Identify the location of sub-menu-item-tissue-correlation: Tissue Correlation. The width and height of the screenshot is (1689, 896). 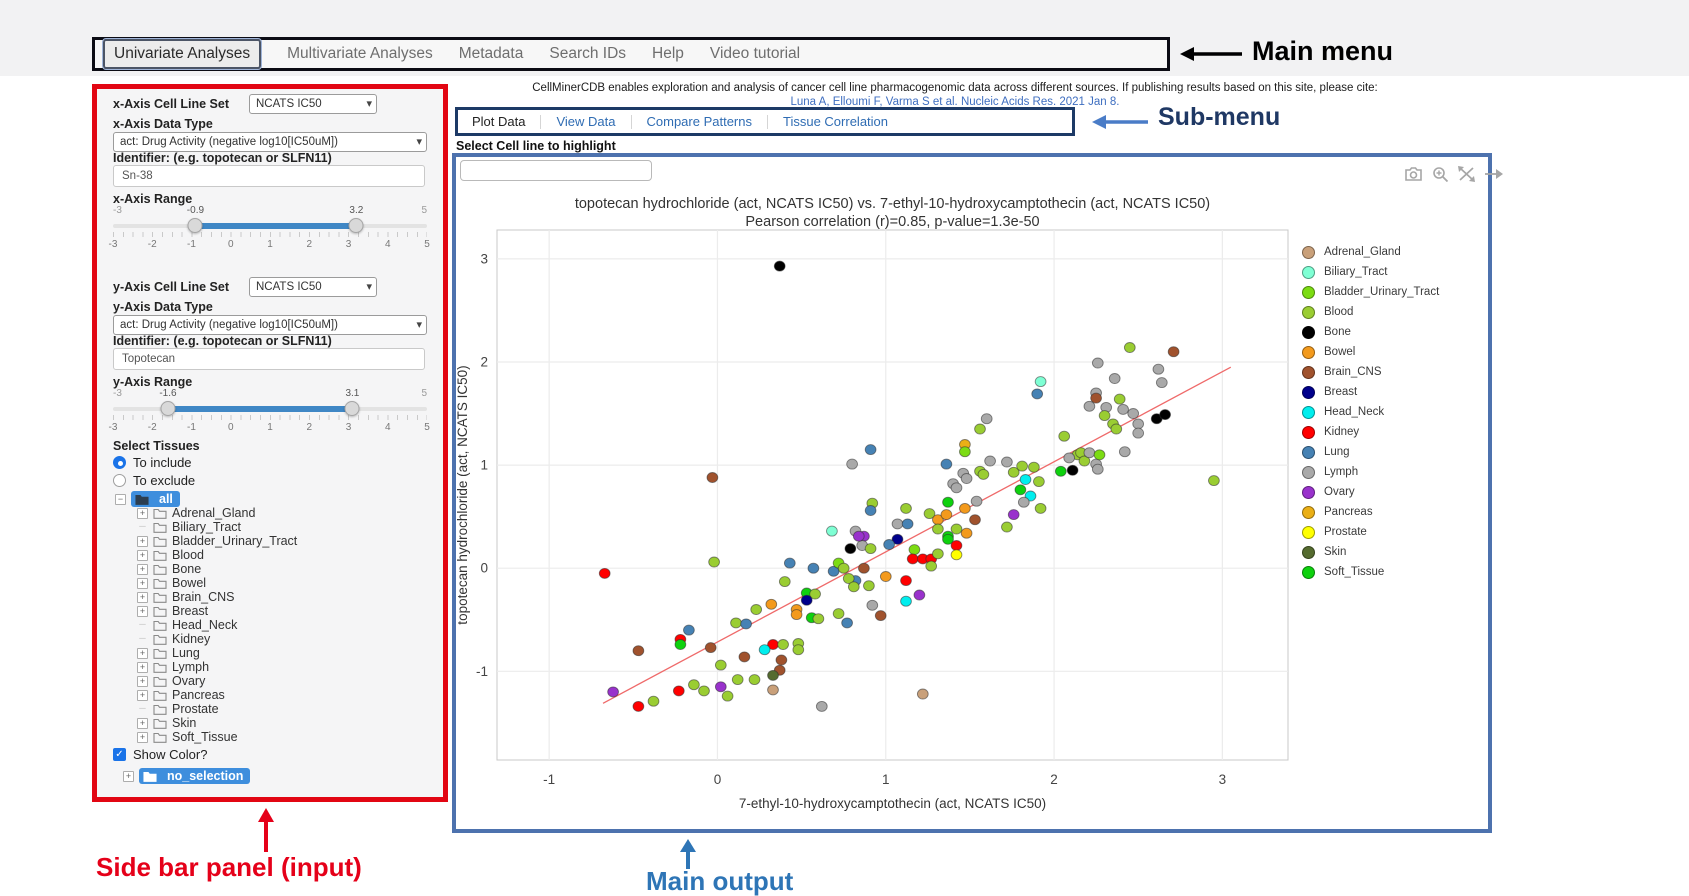
(836, 121).